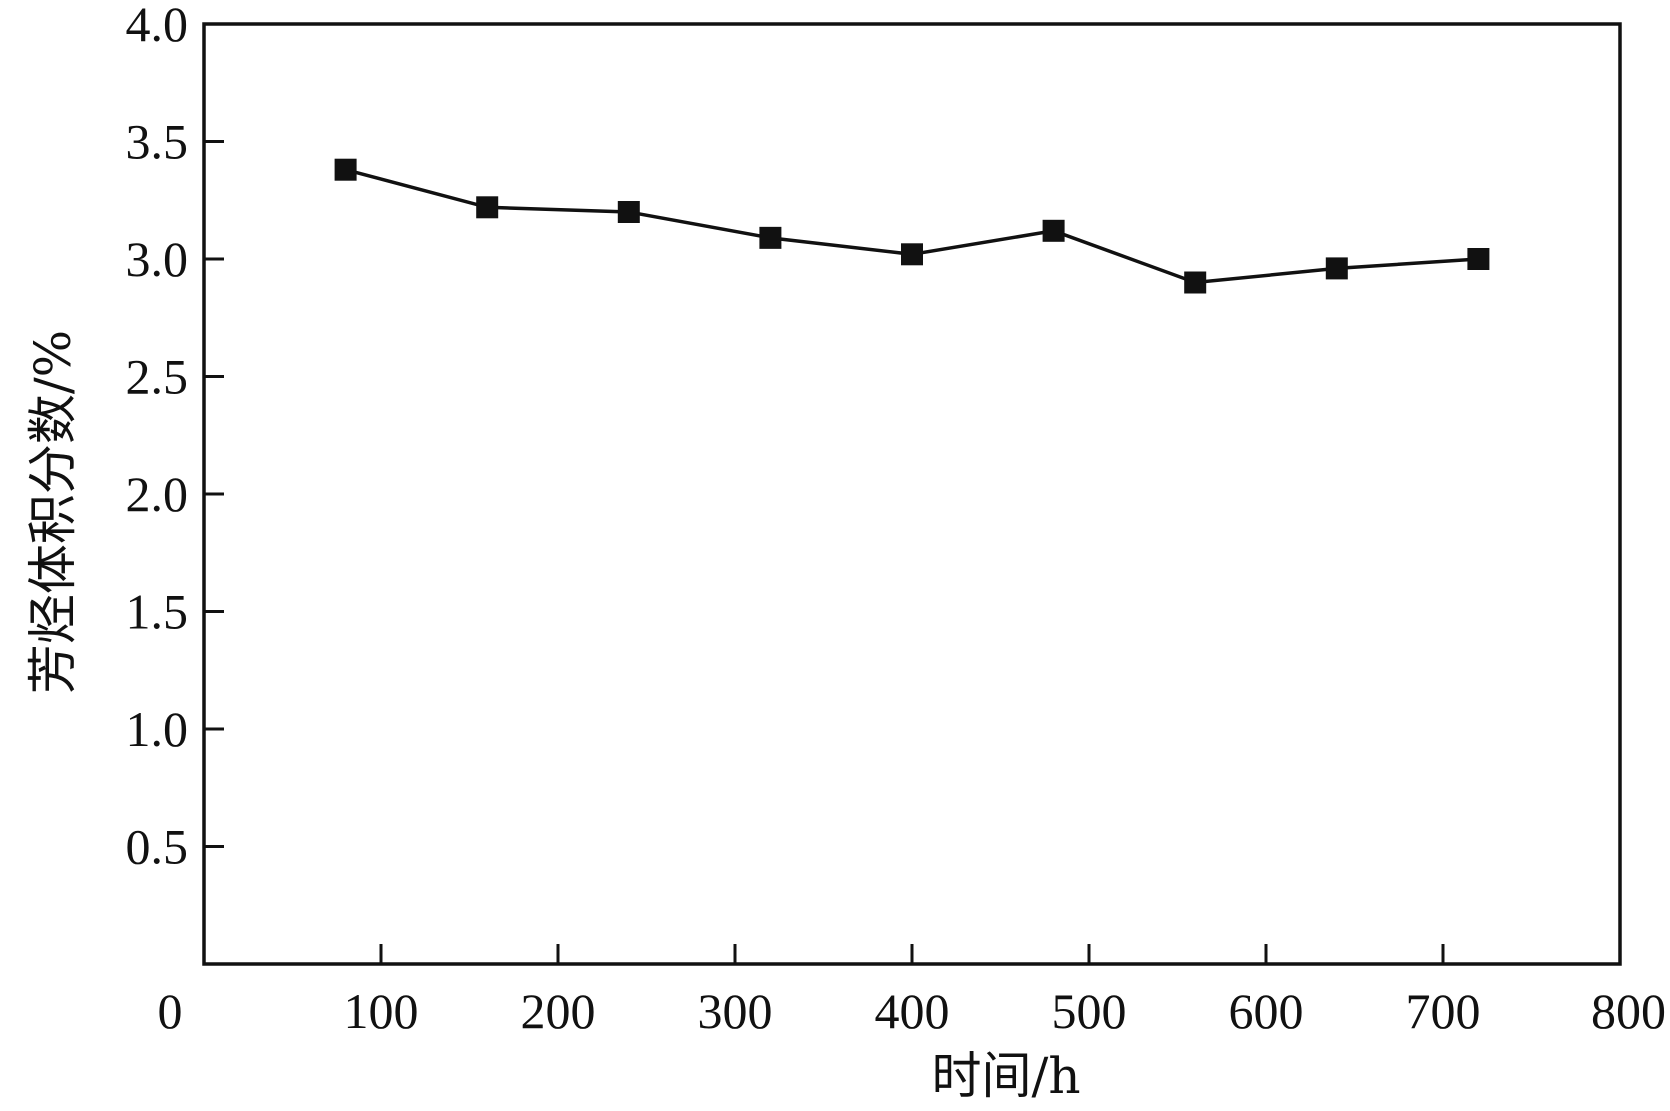 Image resolution: width=1670 pixels, height=1111 pixels. I want to click on x-tick-label: 700, so click(1443, 1011).